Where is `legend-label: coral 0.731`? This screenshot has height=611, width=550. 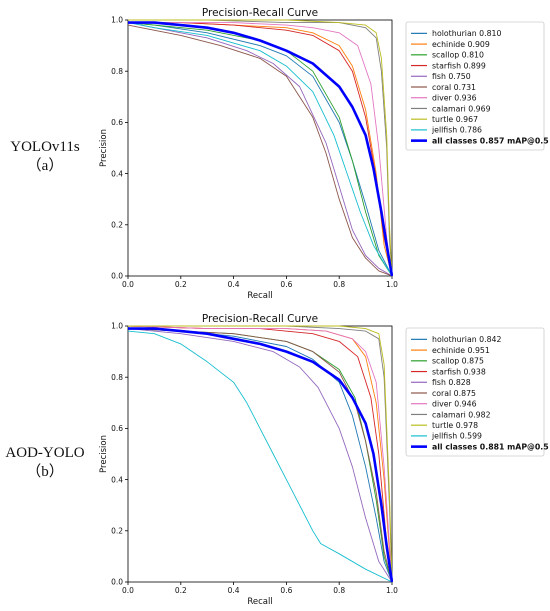
legend-label: coral 0.731 is located at coordinates (454, 87).